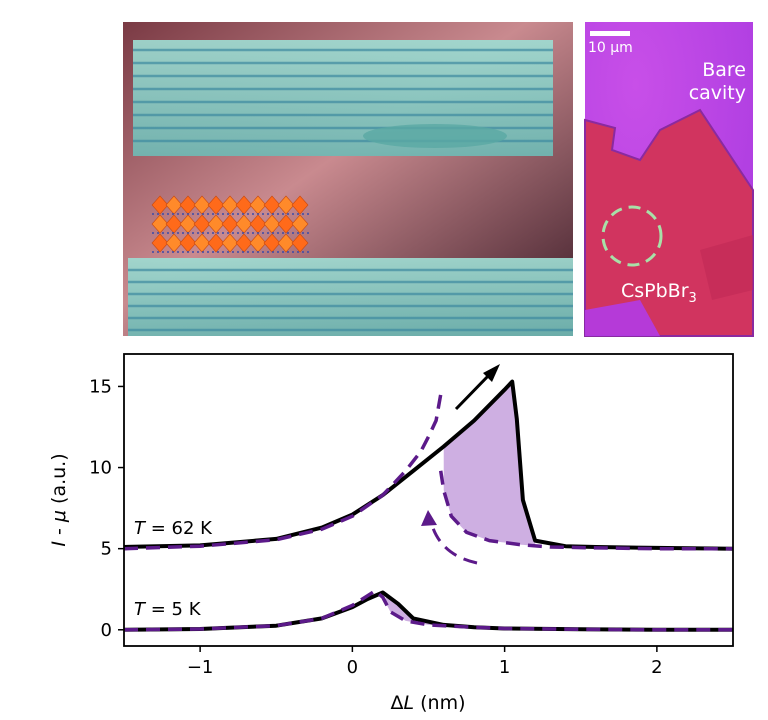 Image resolution: width=768 pixels, height=720 pixels. Describe the element at coordinates (100, 468) in the screenshot. I see `y-tick-label: 10` at that location.